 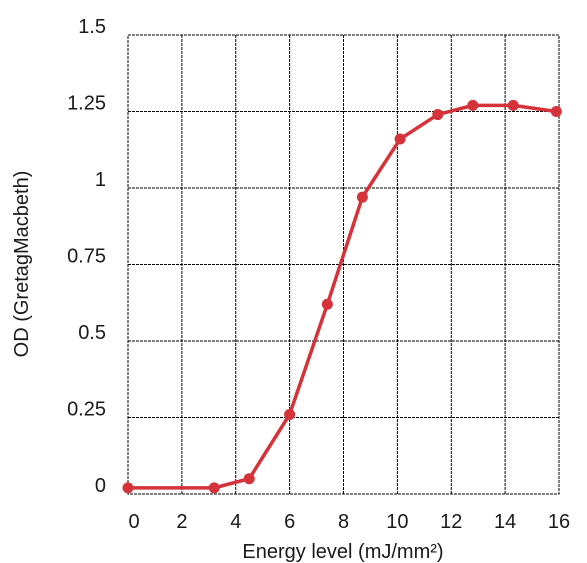 I want to click on x-tick-label: 14, so click(x=505, y=522).